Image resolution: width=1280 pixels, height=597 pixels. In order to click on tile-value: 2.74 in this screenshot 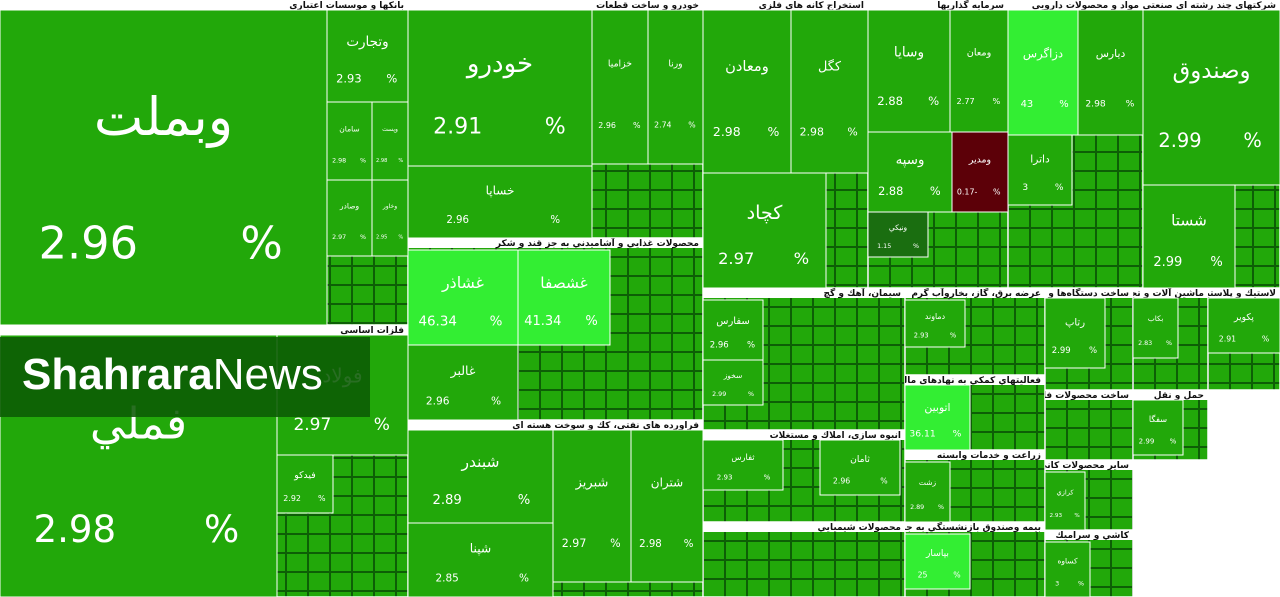, I will do `click(662, 125)`.